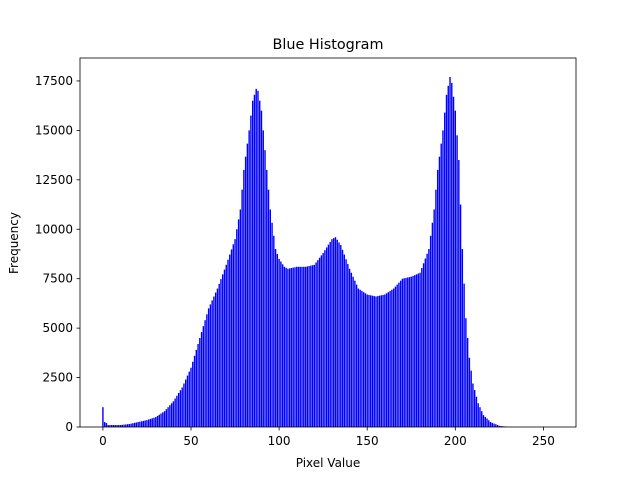  What do you see at coordinates (57, 378) in the screenshot?
I see `y-tick-label: 2500` at bounding box center [57, 378].